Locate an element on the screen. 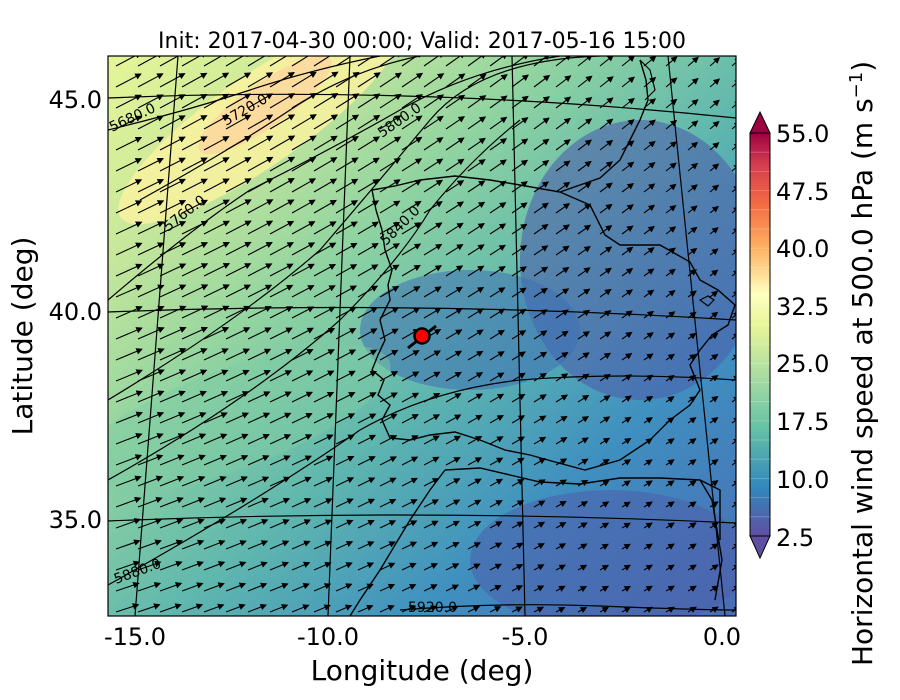  y-tick-label: 35.0 is located at coordinates (75, 520).